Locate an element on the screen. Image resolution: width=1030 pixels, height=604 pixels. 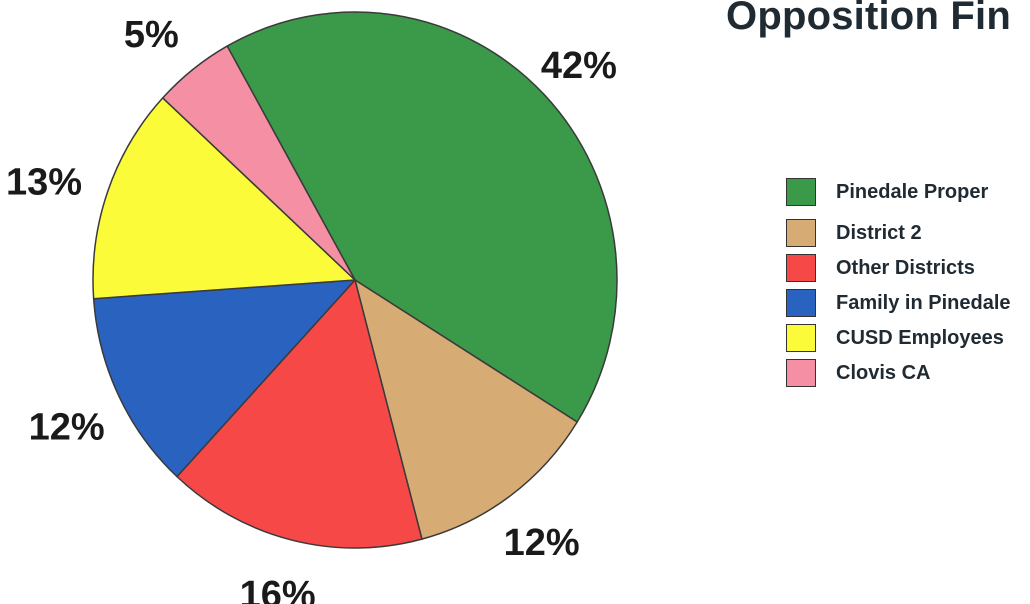
legend-label-other-districts: Other Districts is located at coordinates (905, 267).